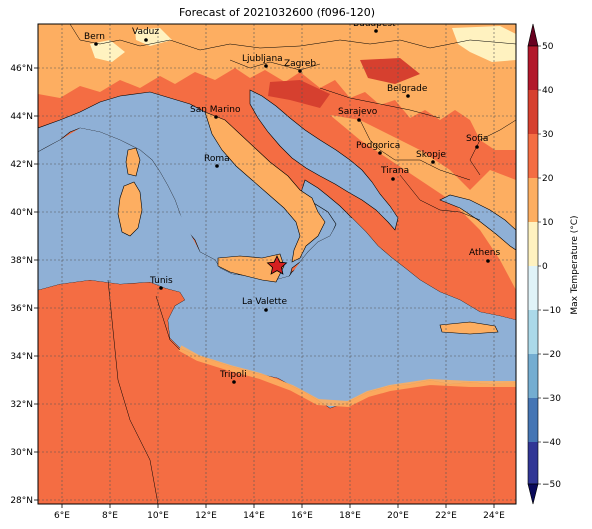 The image size is (592, 529). Describe the element at coordinates (350, 516) in the screenshot. I see `lon-tick-label: 18°E` at that location.